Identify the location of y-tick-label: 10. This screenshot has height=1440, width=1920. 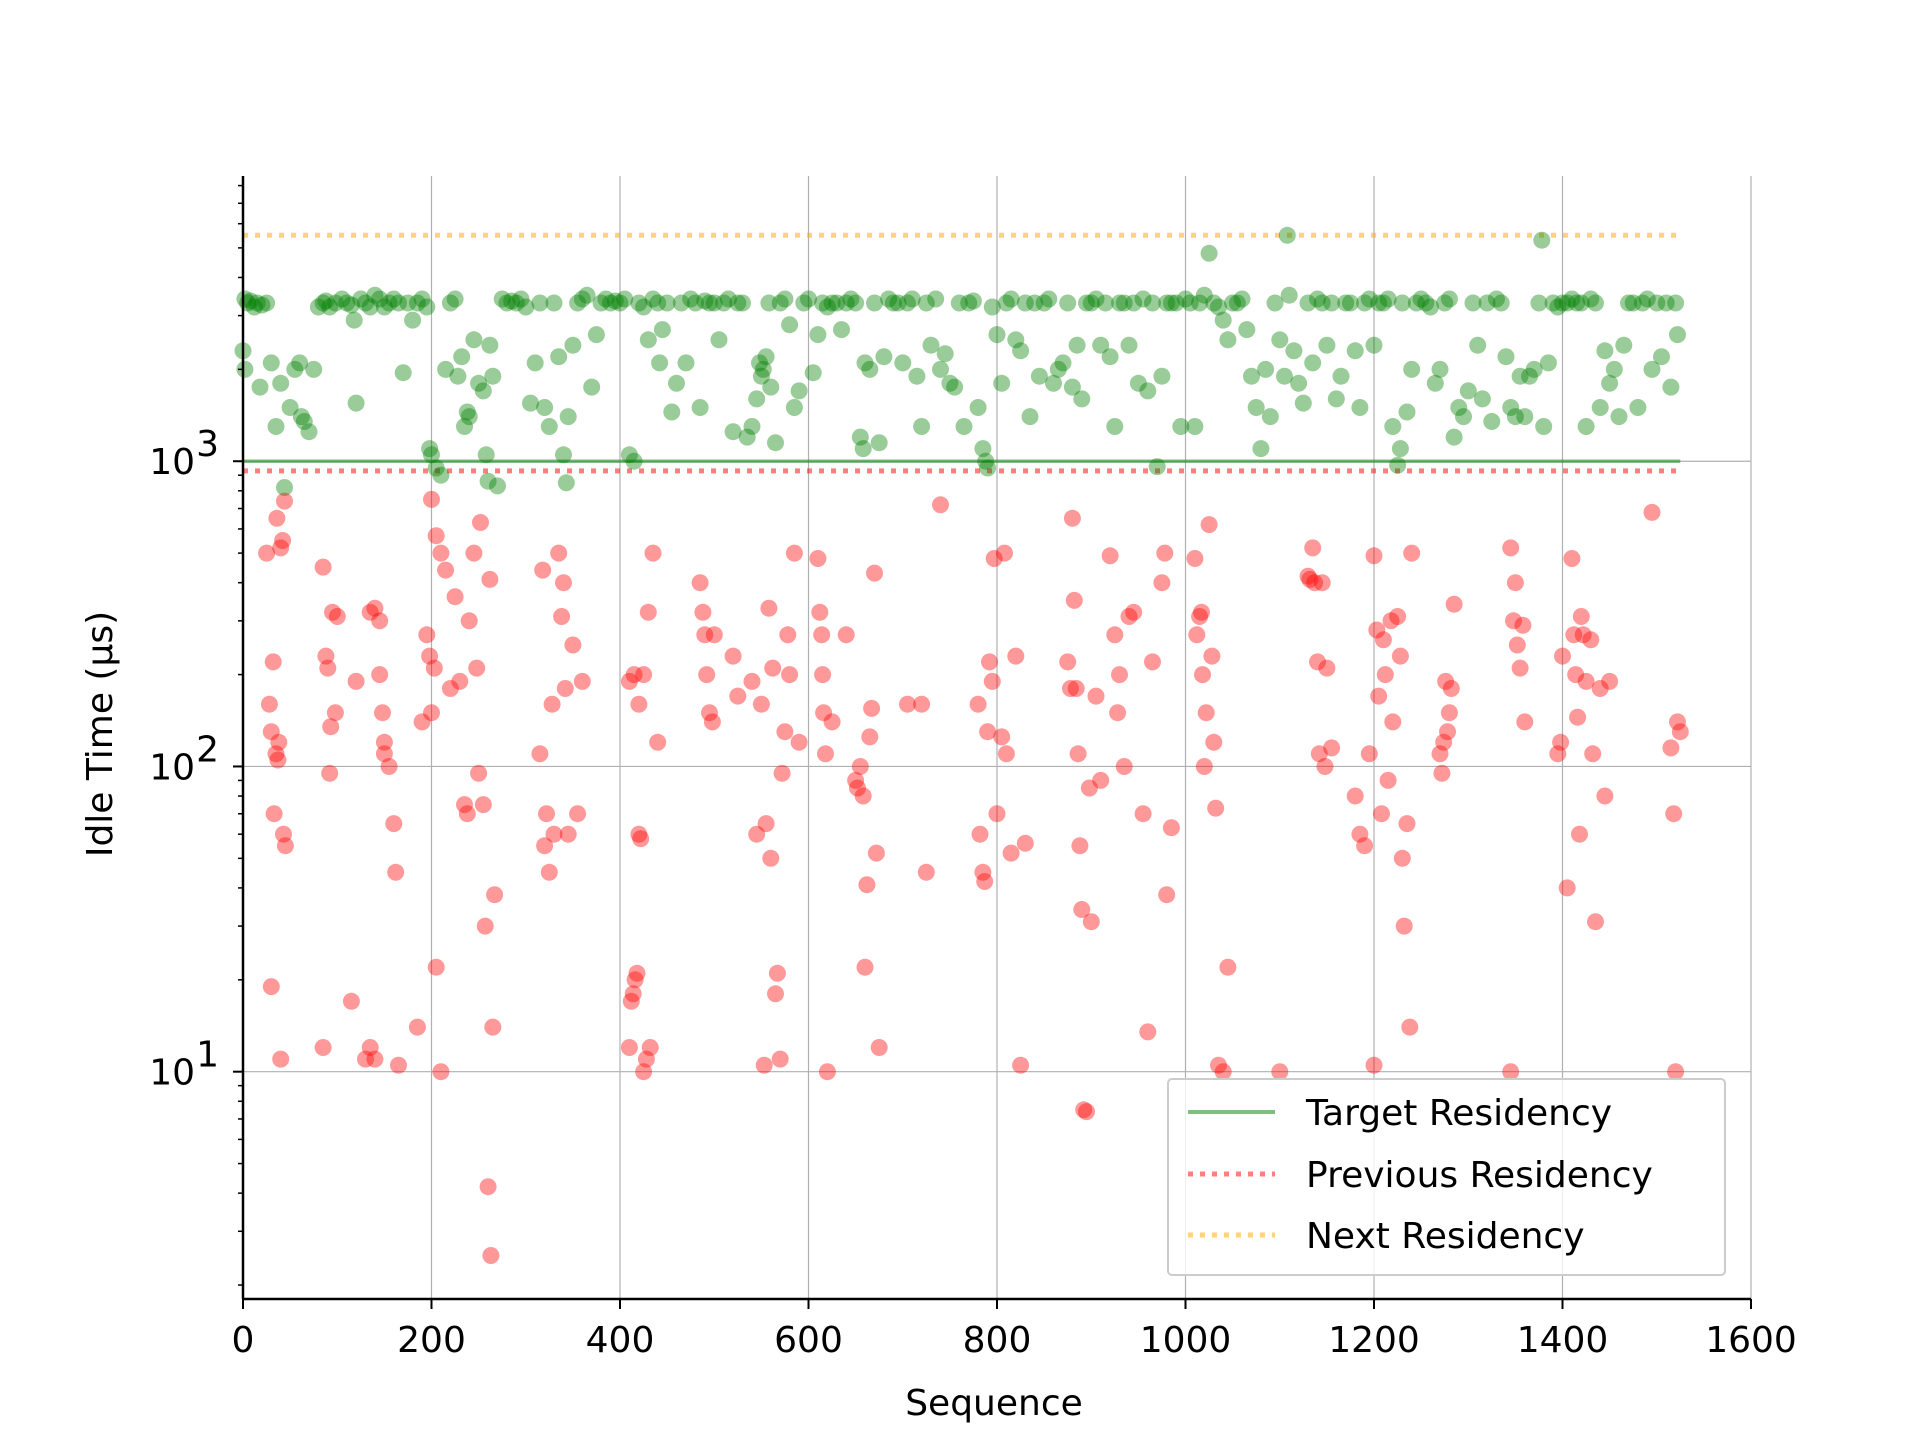
(172, 462).